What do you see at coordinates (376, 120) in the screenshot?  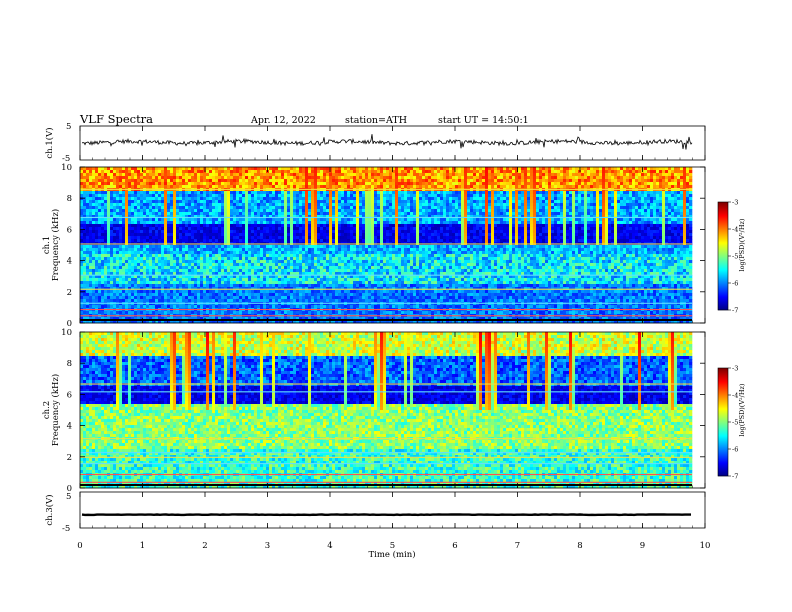 I see `header-station: station=ATH` at bounding box center [376, 120].